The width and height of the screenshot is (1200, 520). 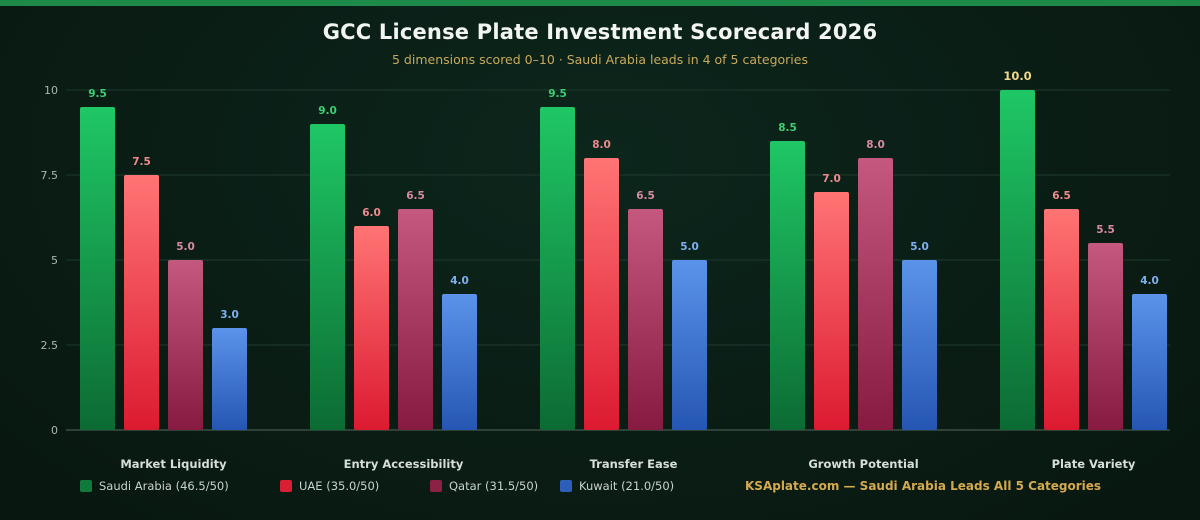 I want to click on y-tick-label: 10, so click(x=51, y=90).